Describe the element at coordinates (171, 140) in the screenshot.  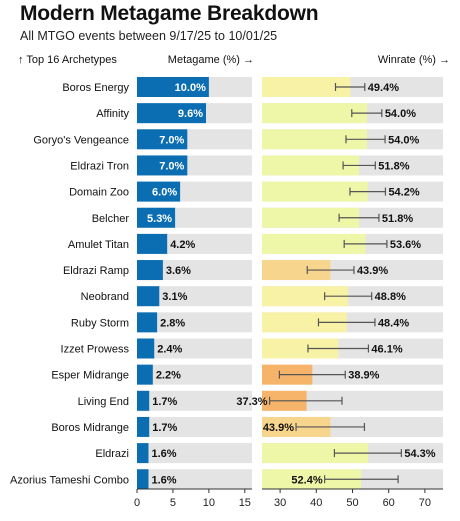
I see `metagame-value-label: 7.0%` at that location.